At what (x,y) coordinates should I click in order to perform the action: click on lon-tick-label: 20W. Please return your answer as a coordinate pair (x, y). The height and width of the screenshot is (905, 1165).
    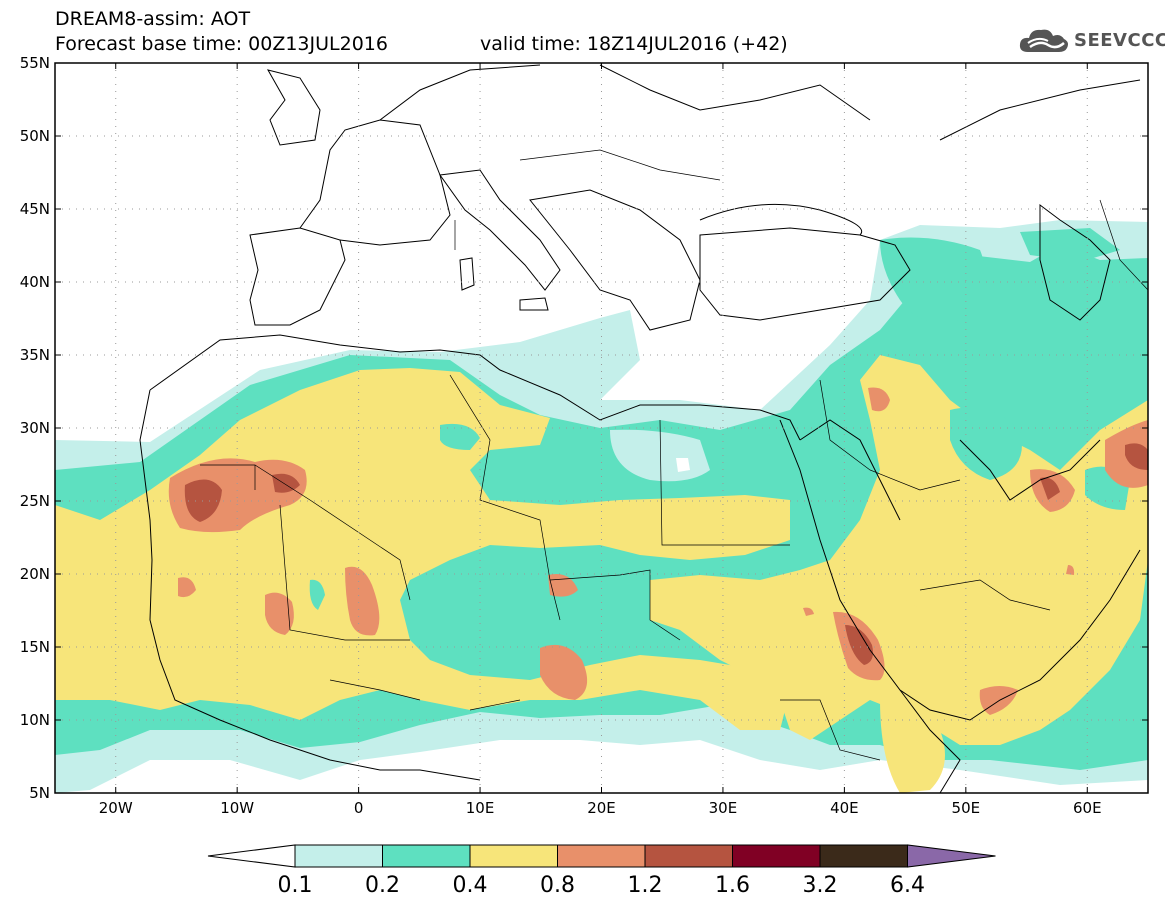
    Looking at the image, I should click on (116, 808).